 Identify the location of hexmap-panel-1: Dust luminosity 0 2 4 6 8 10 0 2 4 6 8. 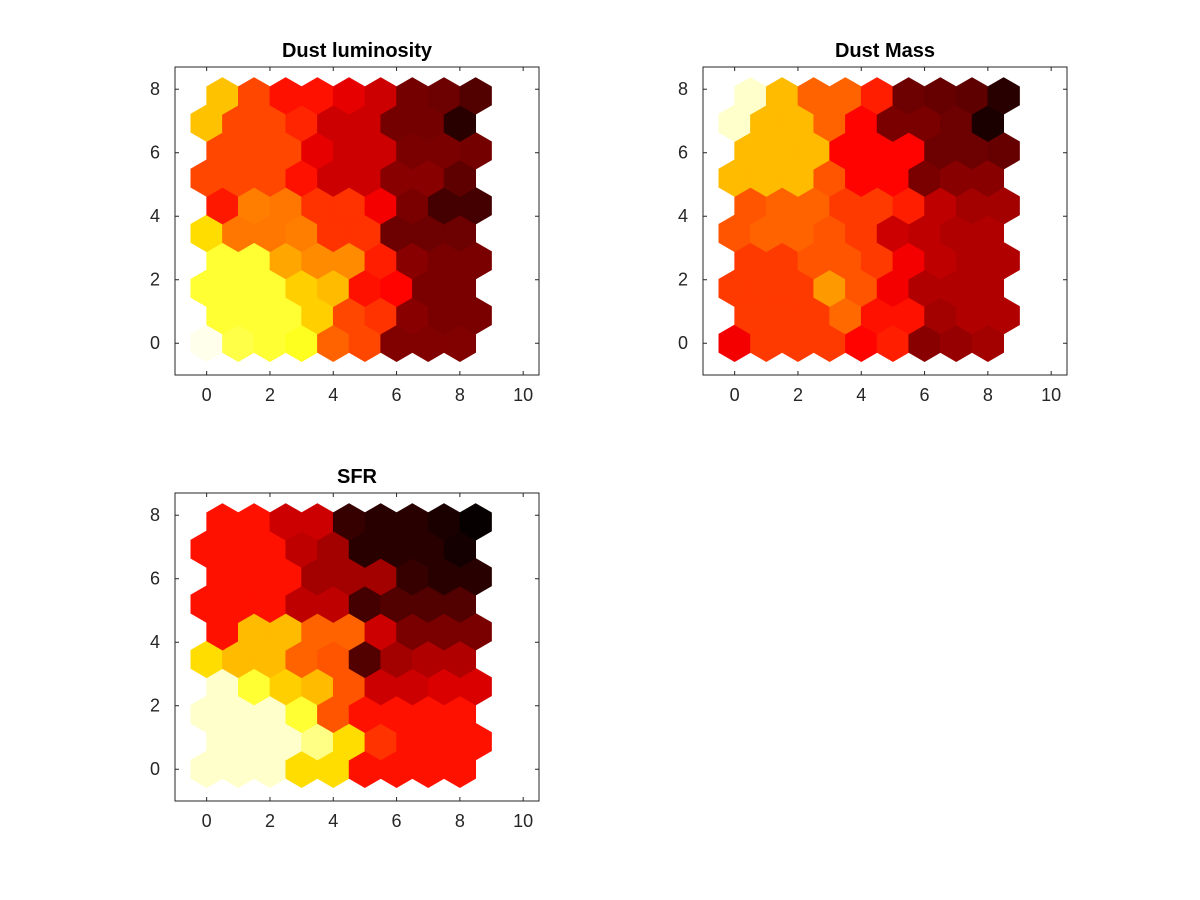
(345, 222).